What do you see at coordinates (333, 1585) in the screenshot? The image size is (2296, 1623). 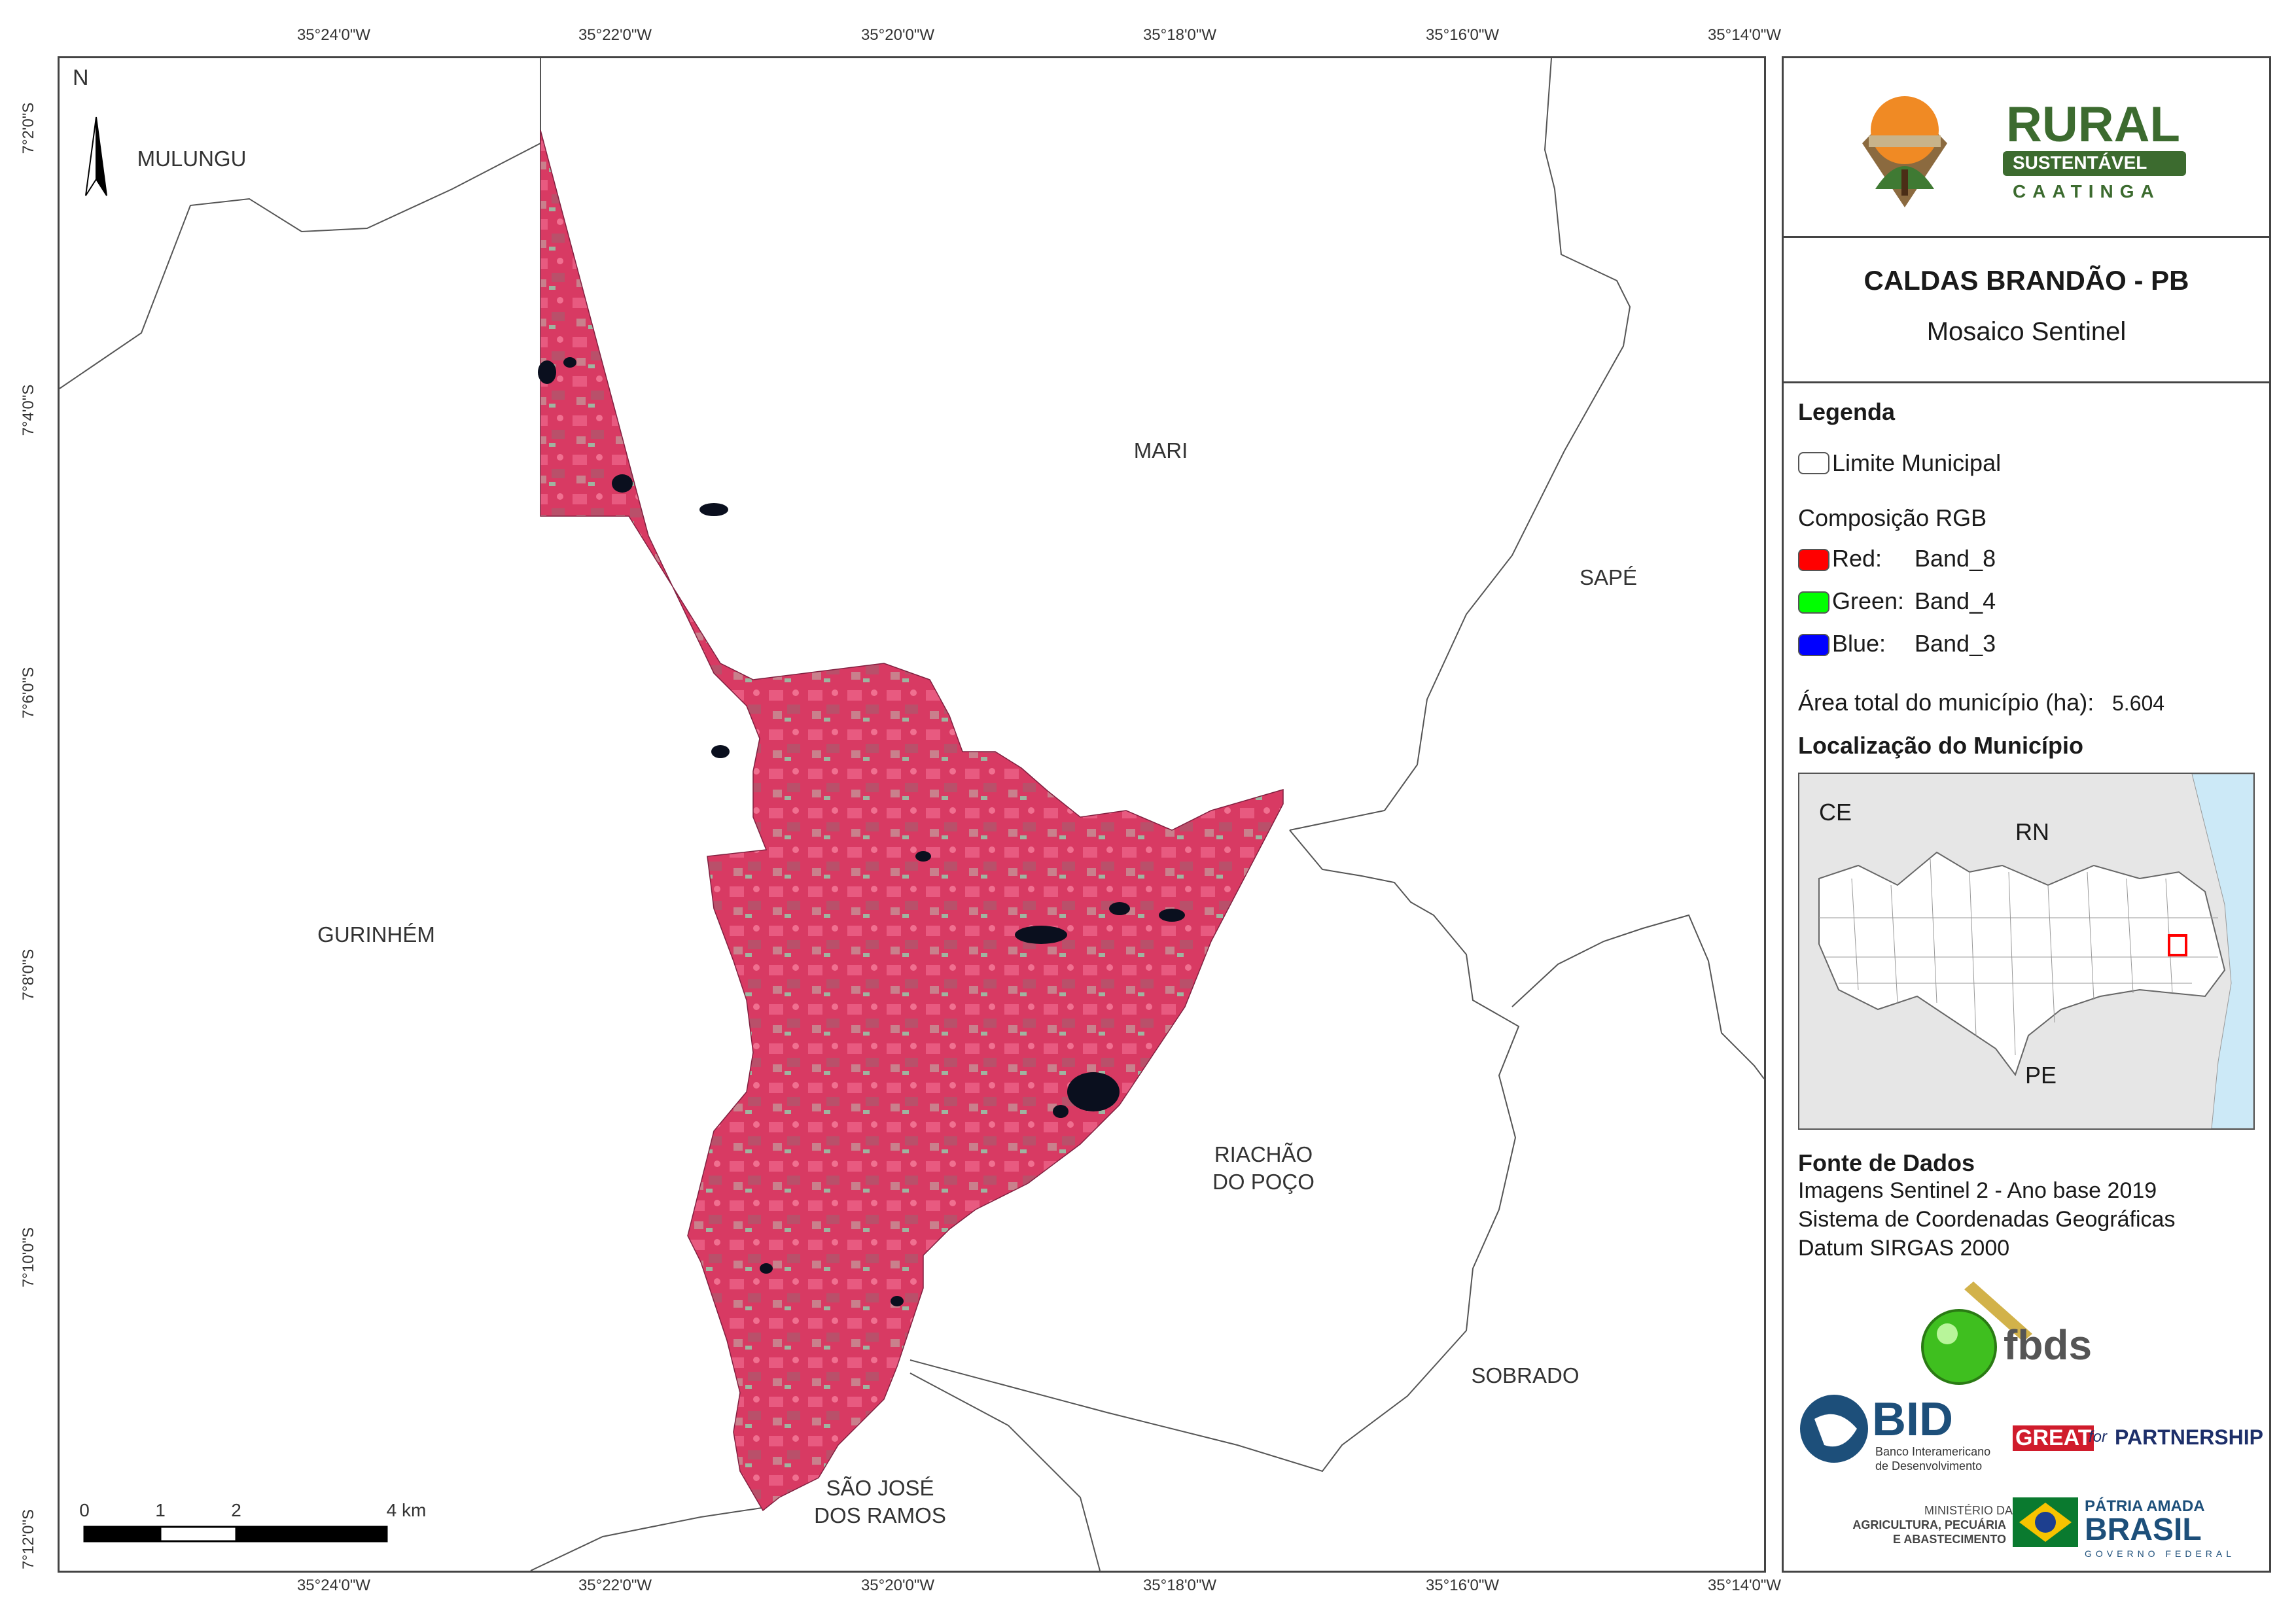 I see `lon-label-bottom: 35°24'0"W` at bounding box center [333, 1585].